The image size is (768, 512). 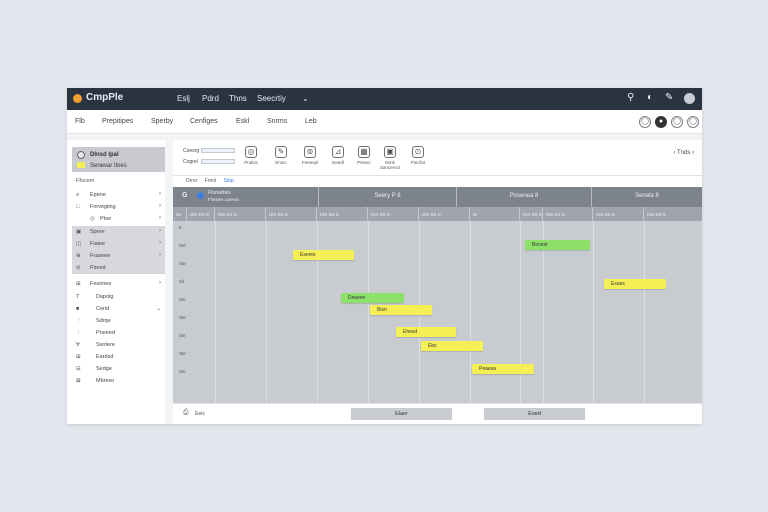 I want to click on time-label: Sei, so click(x=182, y=371).